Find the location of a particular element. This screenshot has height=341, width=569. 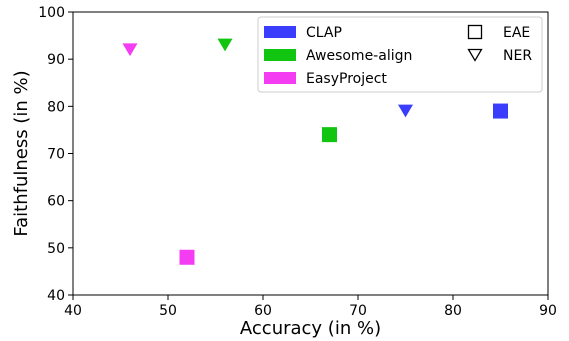

legend-label-easyproject: EasyProject is located at coordinates (346, 79).